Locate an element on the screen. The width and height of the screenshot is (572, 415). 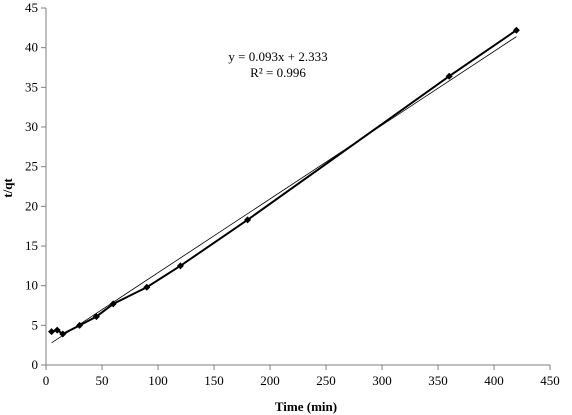
y-tick-label: 0 is located at coordinates (35, 364).